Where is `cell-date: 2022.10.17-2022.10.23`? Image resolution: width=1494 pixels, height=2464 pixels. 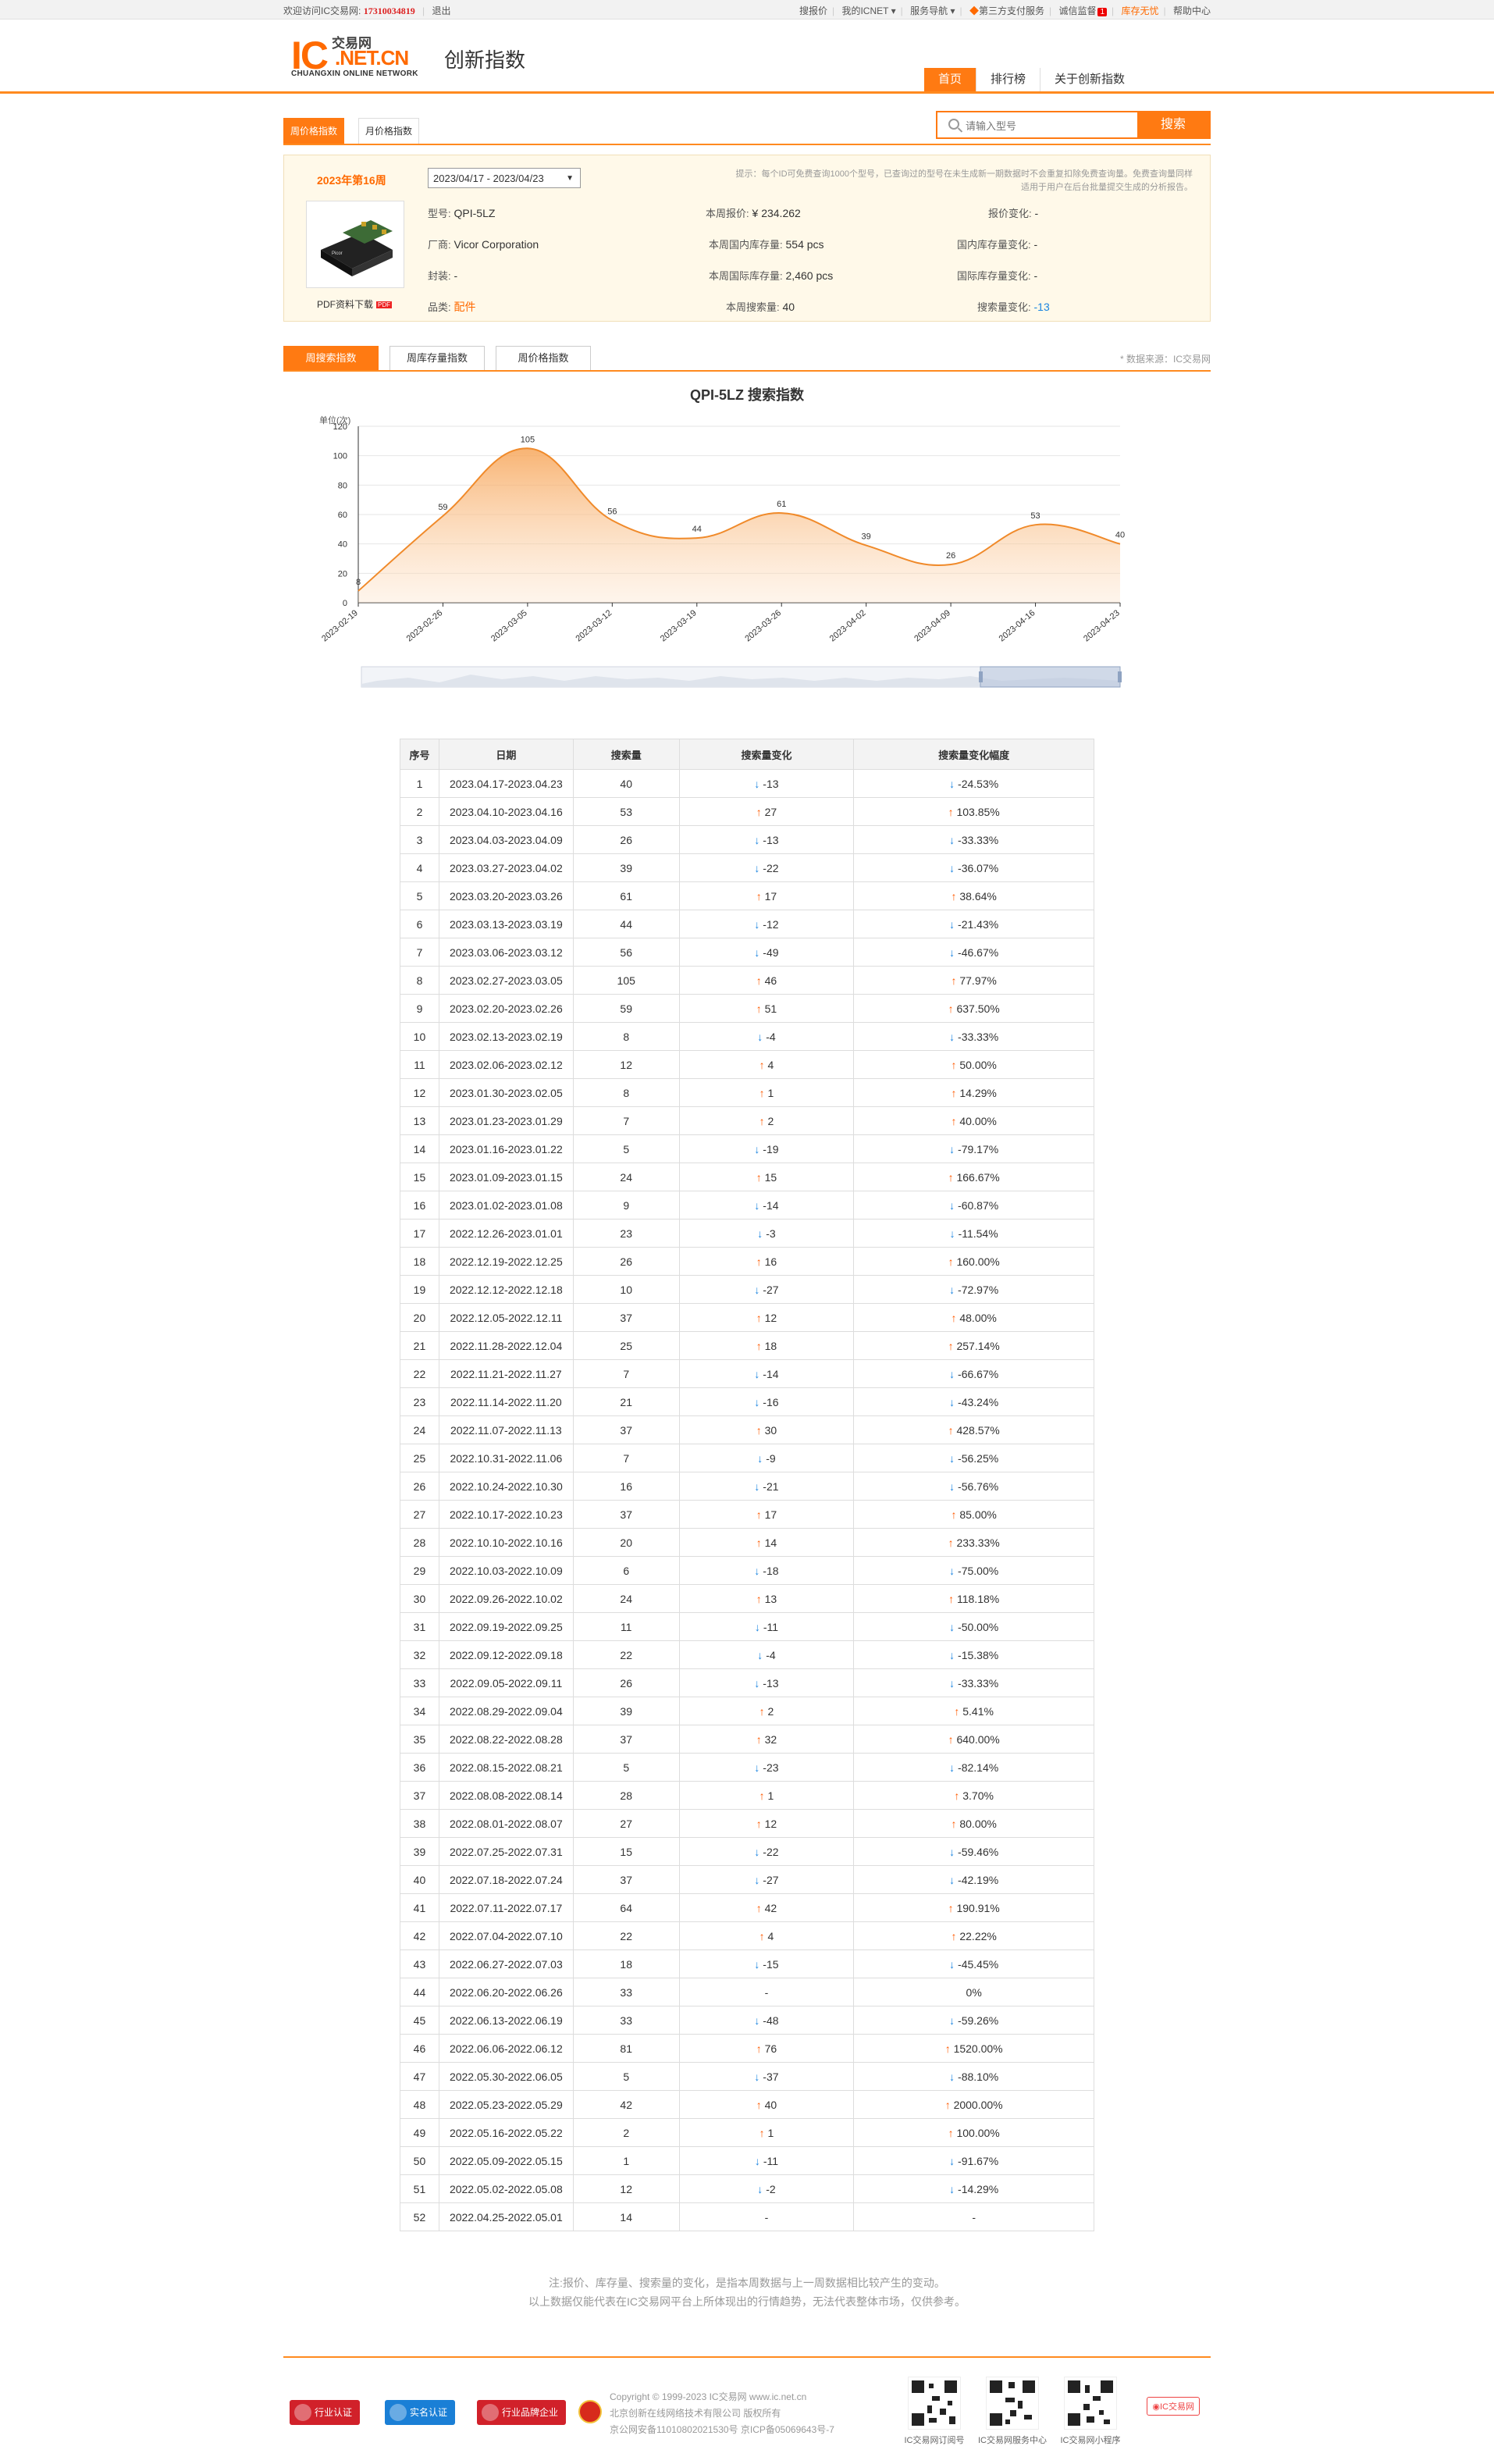 cell-date: 2022.10.17-2022.10.23 is located at coordinates (506, 1515).